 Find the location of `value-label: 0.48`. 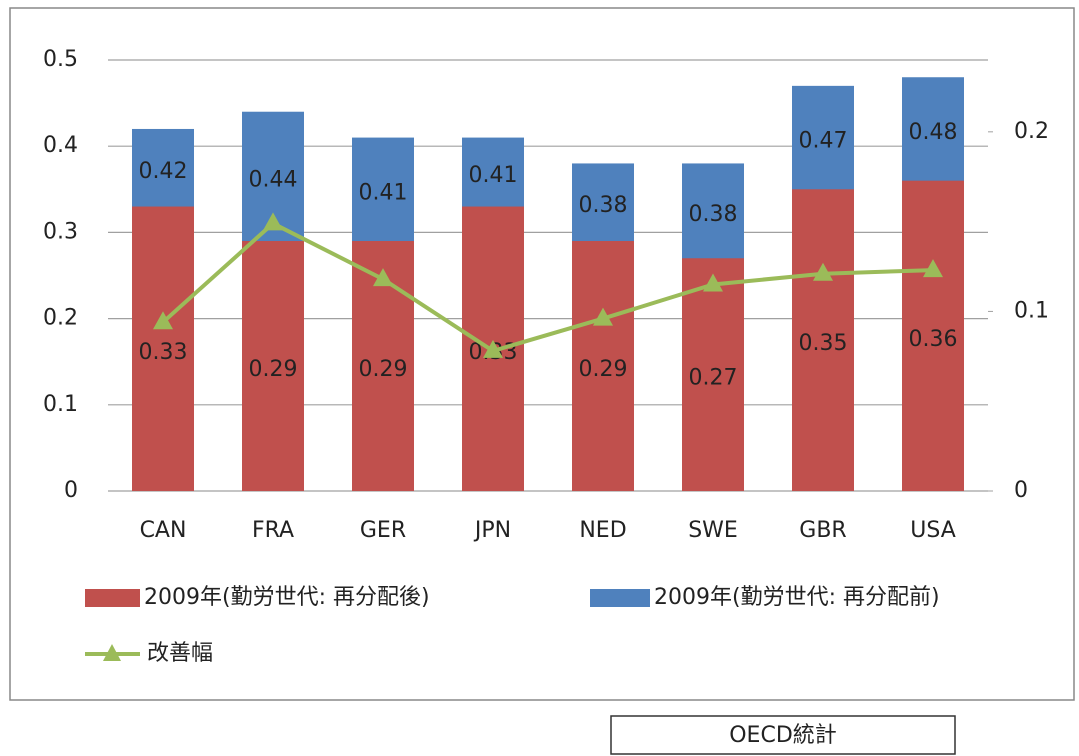

value-label: 0.48 is located at coordinates (933, 132).